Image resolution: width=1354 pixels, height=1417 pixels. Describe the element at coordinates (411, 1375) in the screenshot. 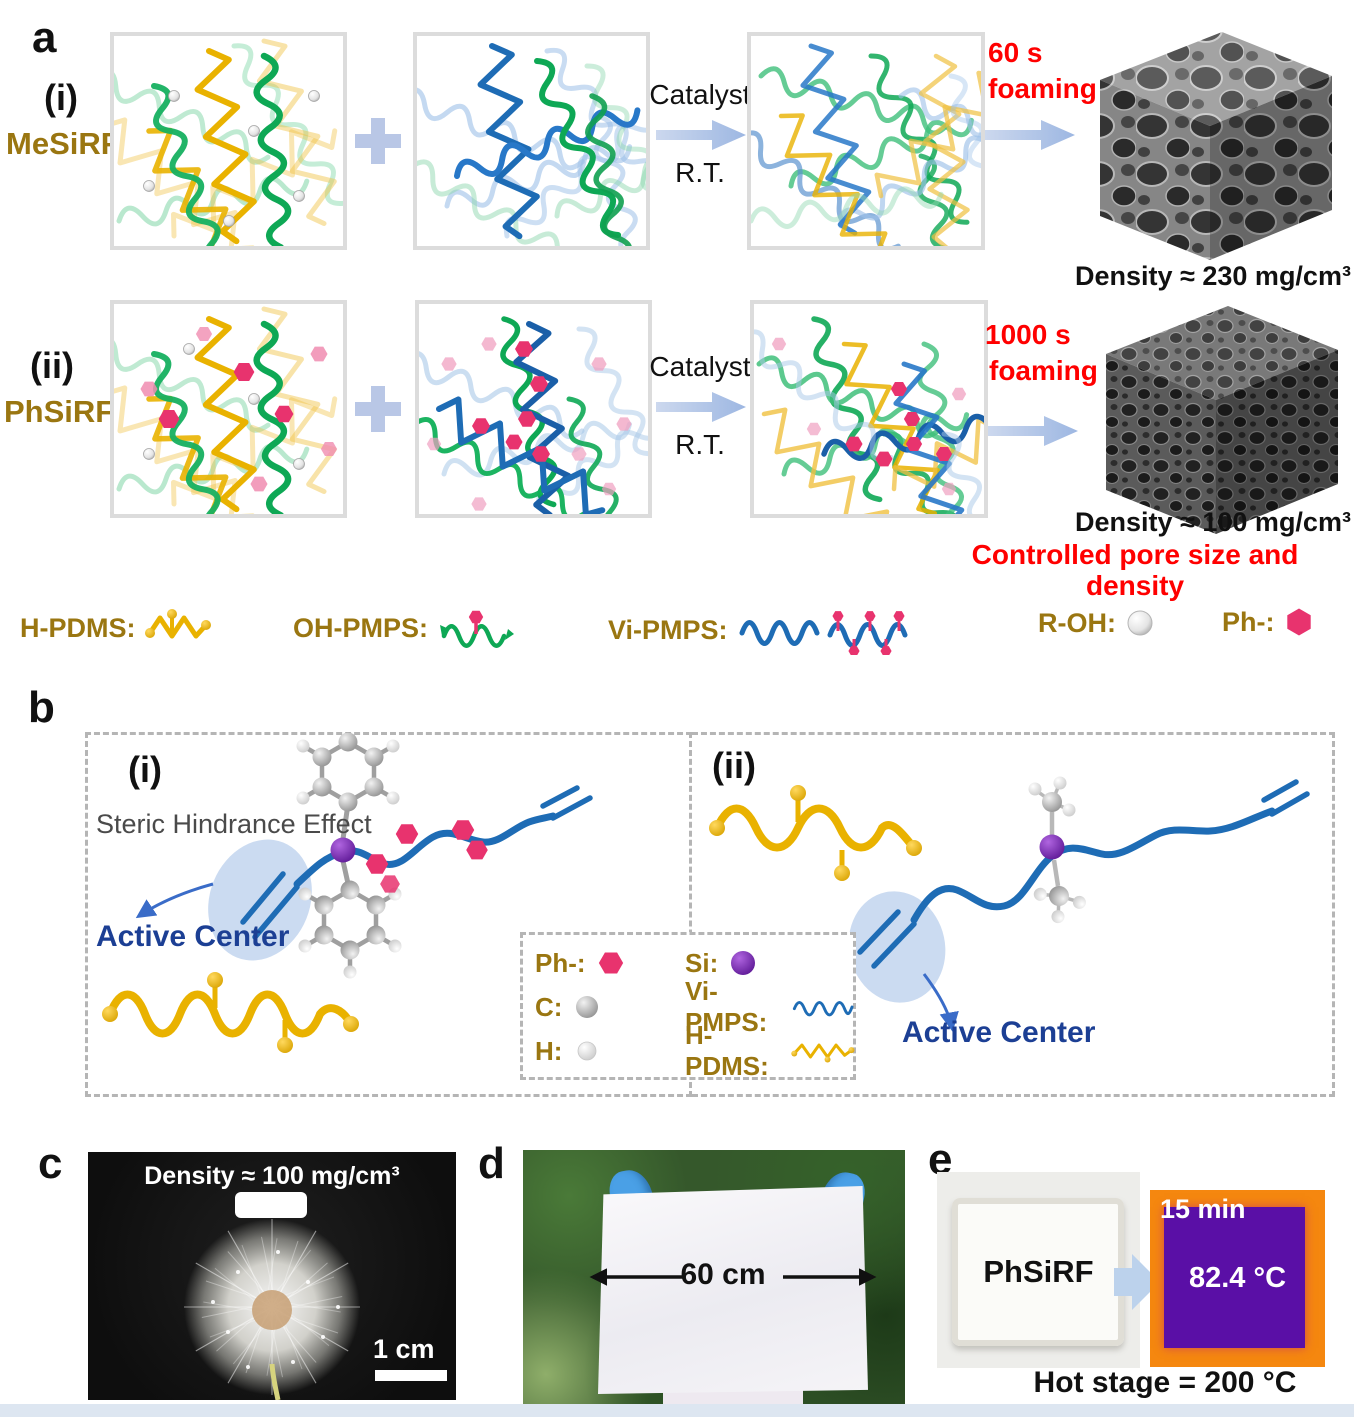

I see `scale-bar` at that location.